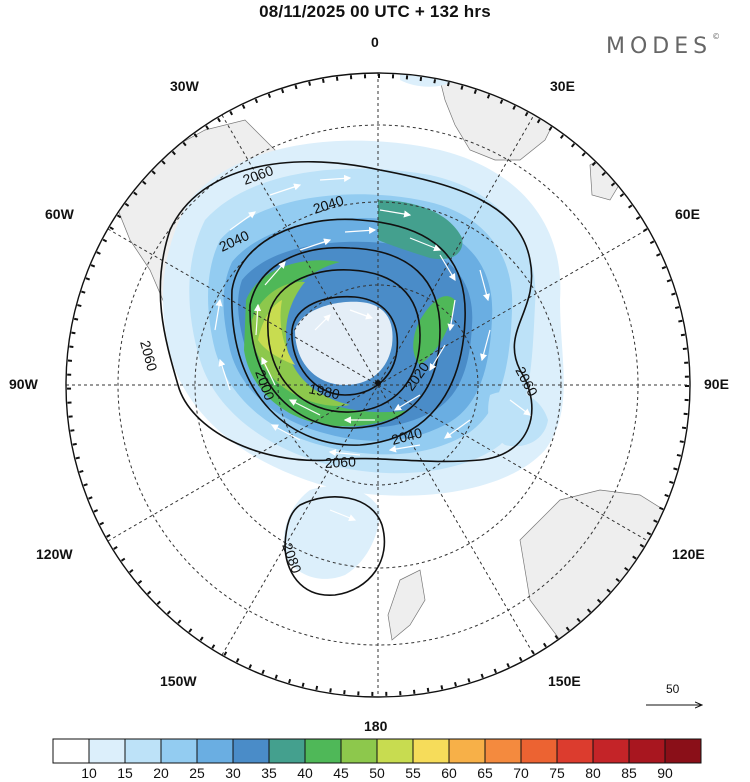 Image resolution: width=750 pixels, height=782 pixels. What do you see at coordinates (375, 42) in the screenshot?
I see `lon-label-0: 0` at bounding box center [375, 42].